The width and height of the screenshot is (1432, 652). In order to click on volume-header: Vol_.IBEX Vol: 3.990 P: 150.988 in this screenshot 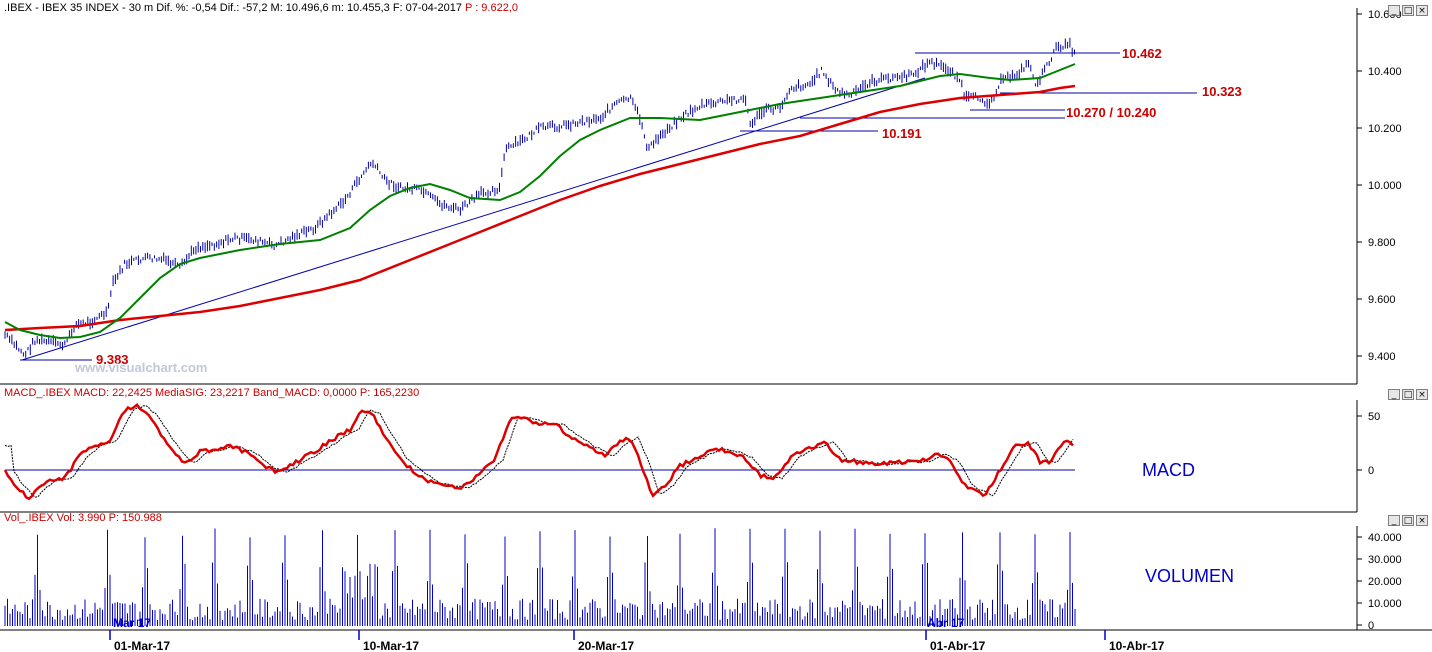, I will do `click(83, 518)`.